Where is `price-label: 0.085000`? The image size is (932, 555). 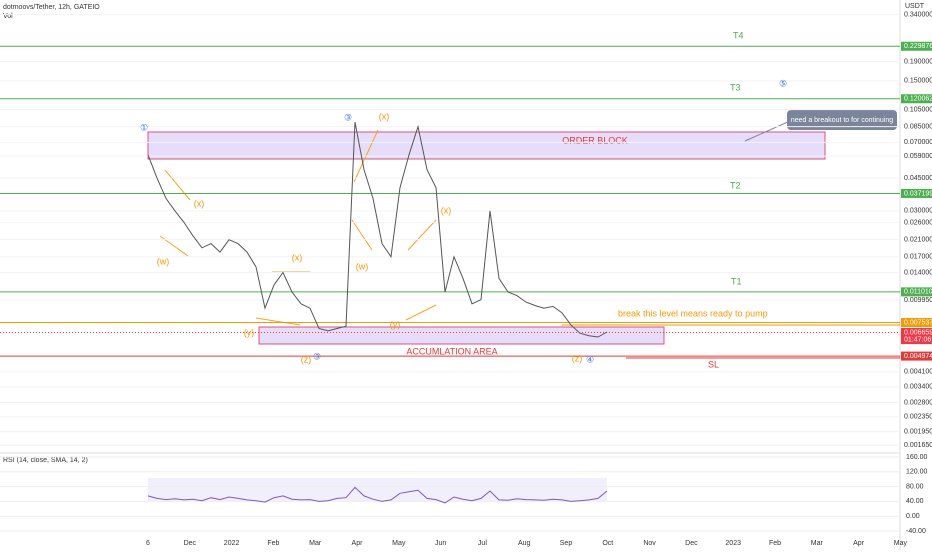
price-label: 0.085000 is located at coordinates (918, 127).